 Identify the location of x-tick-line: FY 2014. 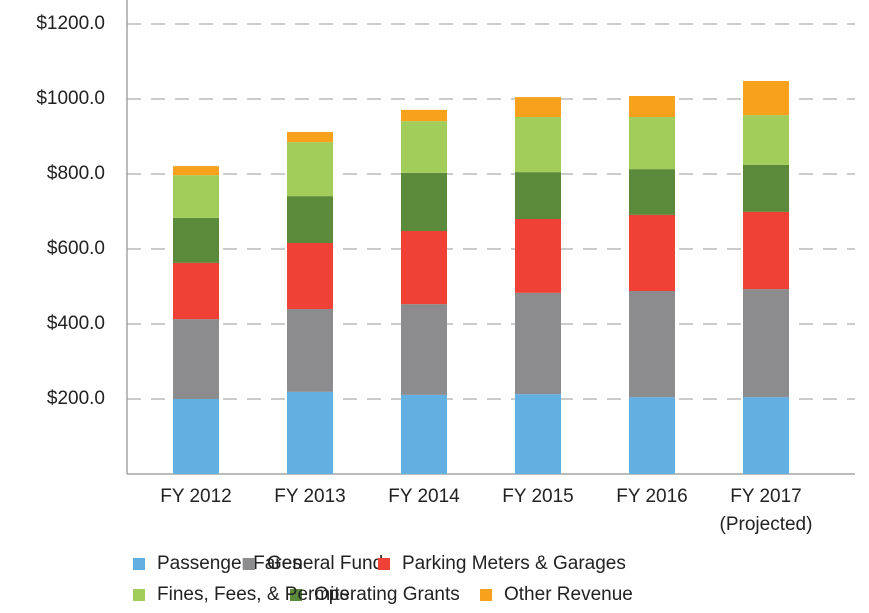
(424, 496).